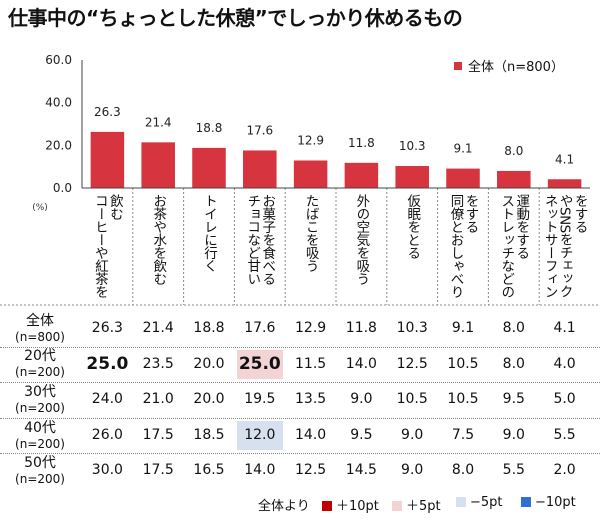 This screenshot has width=600, height=526. I want to click on table-cell: 21.0, so click(158, 399).